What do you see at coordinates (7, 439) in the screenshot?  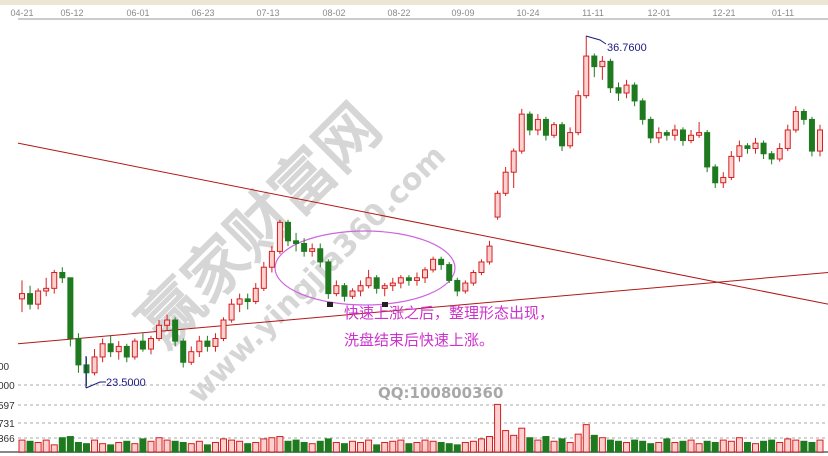 I see `volume-axis-label: 366` at bounding box center [7, 439].